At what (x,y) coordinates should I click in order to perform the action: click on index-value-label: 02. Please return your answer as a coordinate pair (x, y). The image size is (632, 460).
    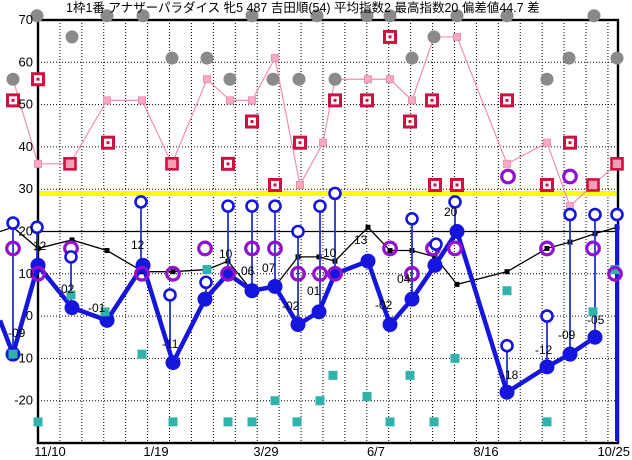
    Looking at the image, I should click on (68, 289).